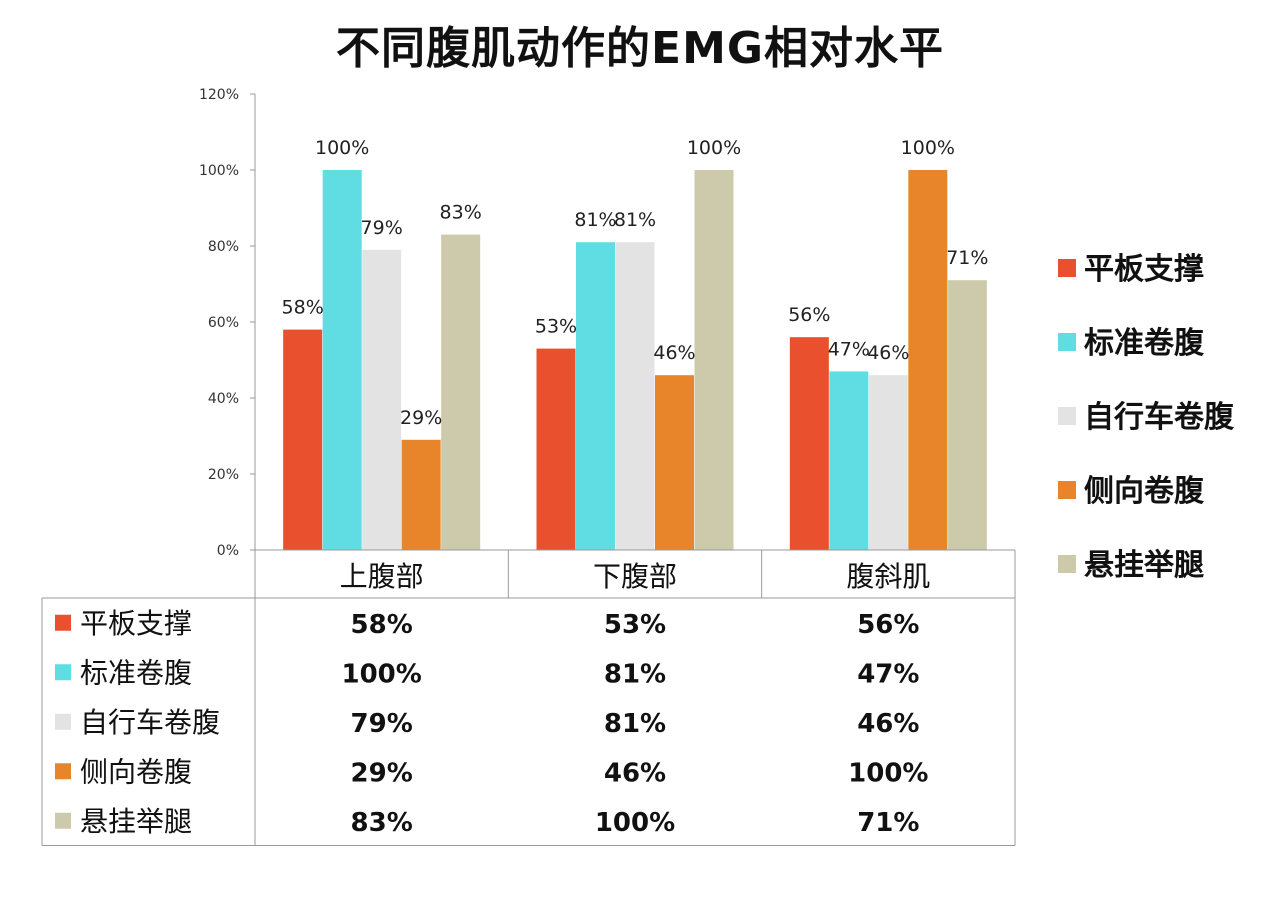 The width and height of the screenshot is (1280, 915). What do you see at coordinates (223, 247) in the screenshot?
I see `y-tick-label: 80%` at bounding box center [223, 247].